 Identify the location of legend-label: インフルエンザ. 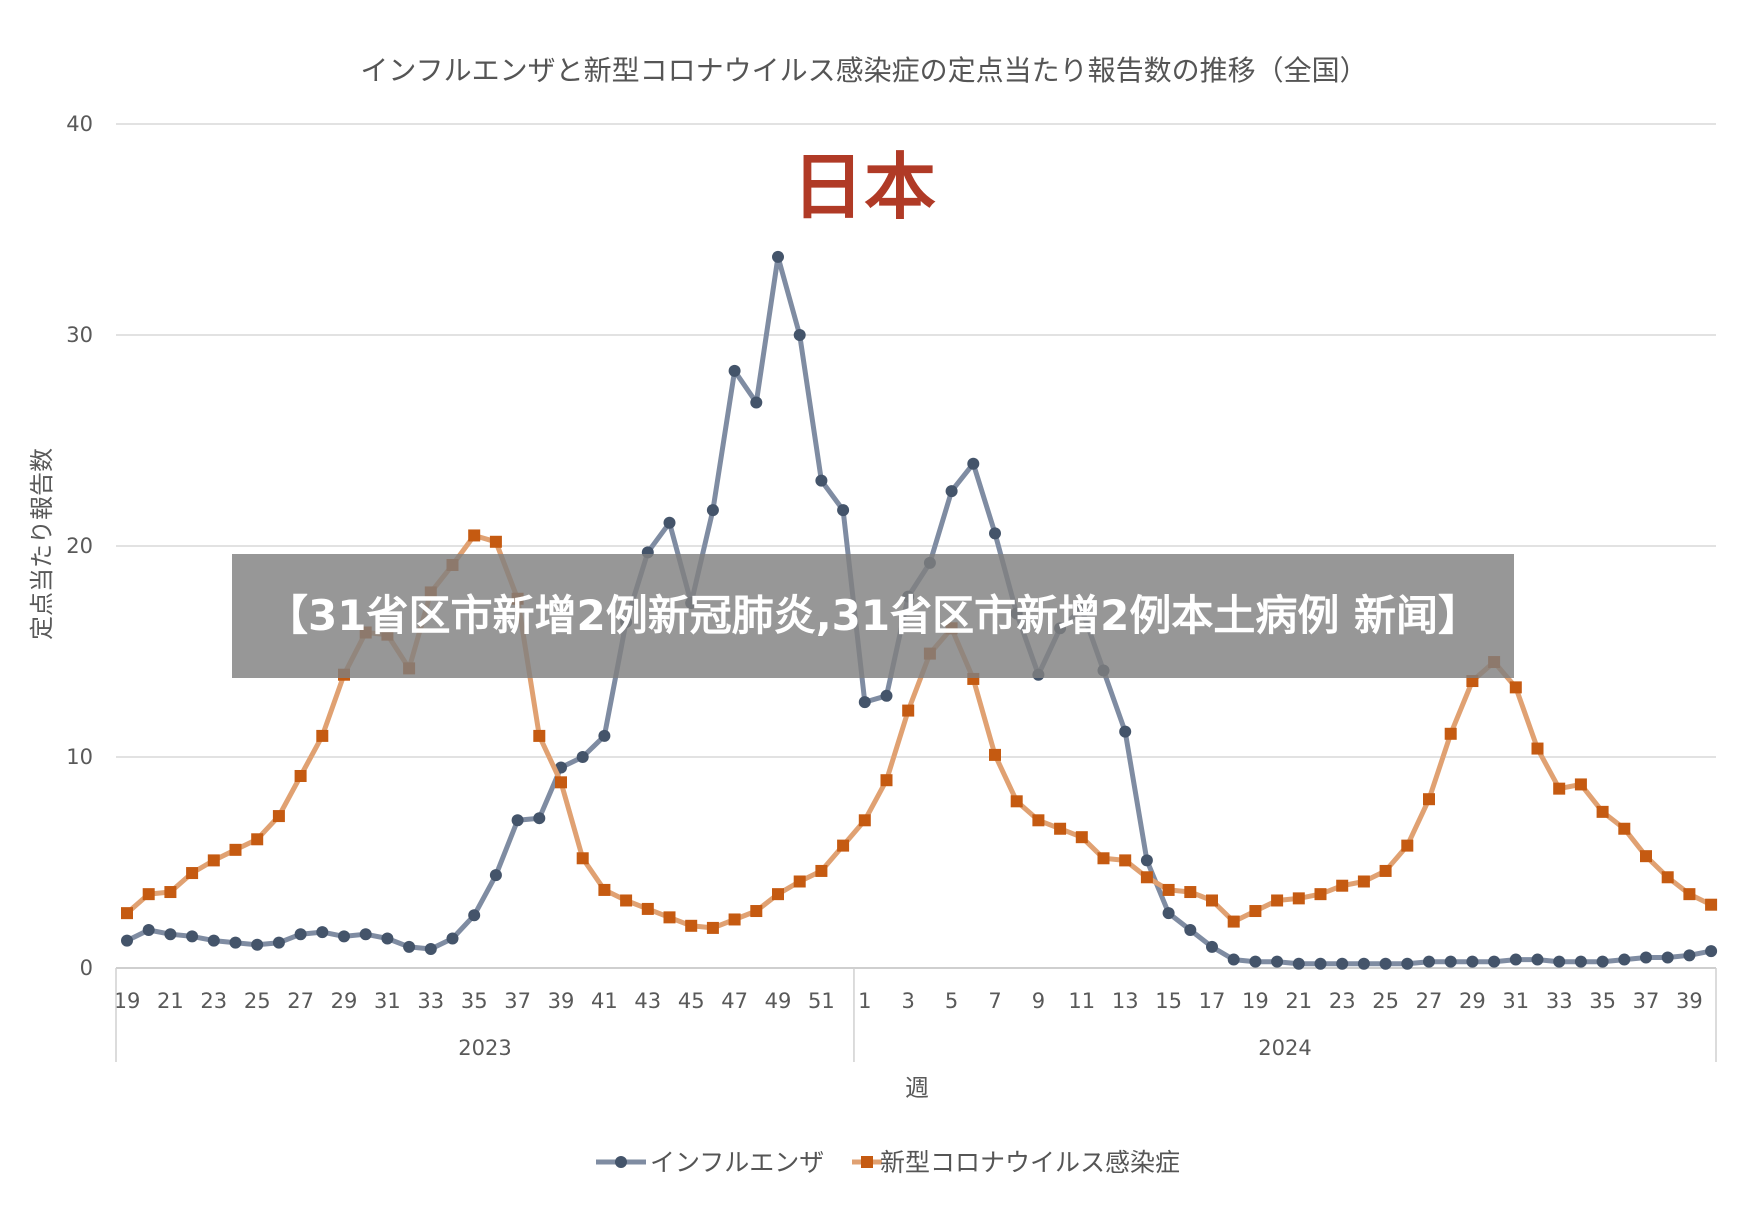
(737, 1162).